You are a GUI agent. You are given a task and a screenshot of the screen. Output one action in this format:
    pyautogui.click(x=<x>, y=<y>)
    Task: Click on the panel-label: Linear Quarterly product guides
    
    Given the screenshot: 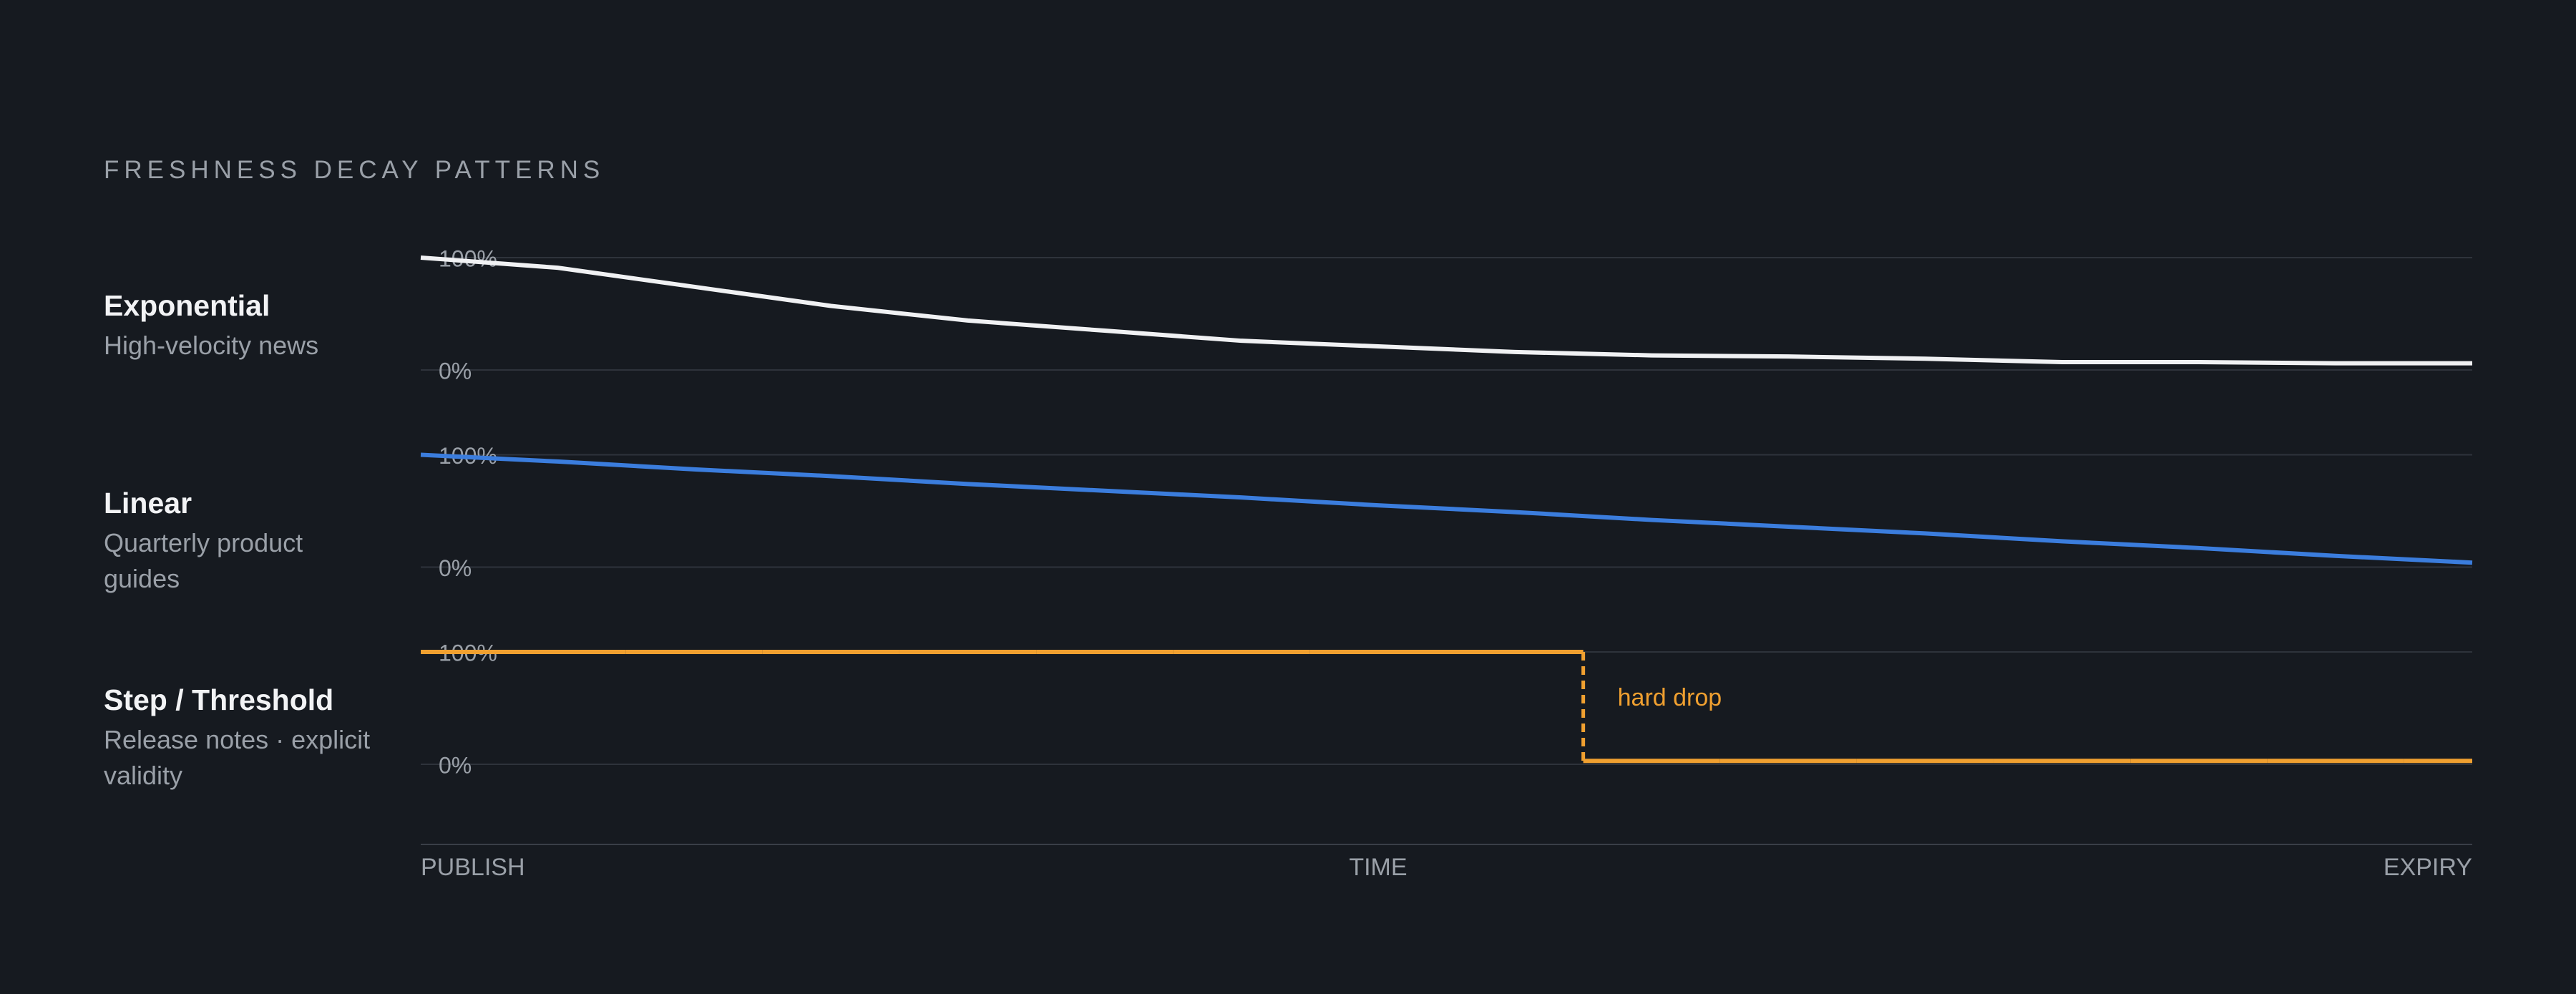 What is the action you would take?
    pyautogui.click(x=240, y=541)
    